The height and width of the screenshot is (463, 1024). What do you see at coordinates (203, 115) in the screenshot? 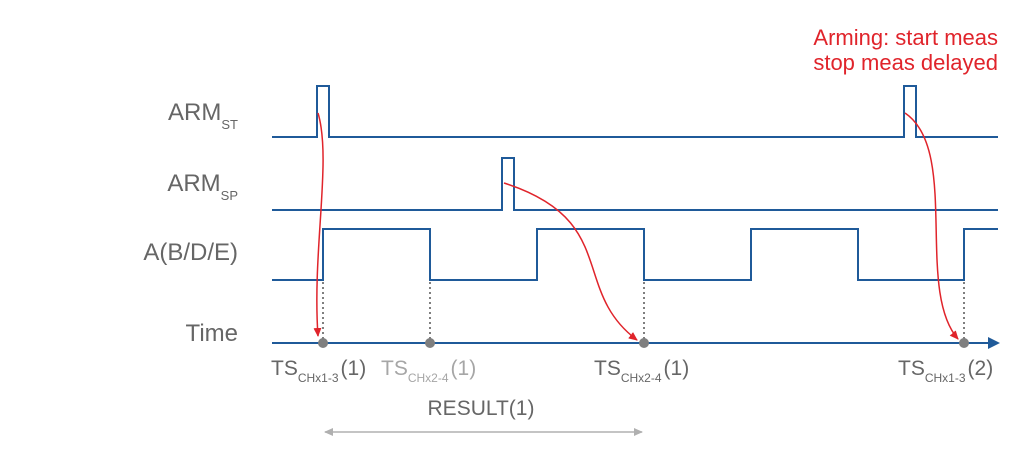
I see `arm-st-label: ARMST` at bounding box center [203, 115].